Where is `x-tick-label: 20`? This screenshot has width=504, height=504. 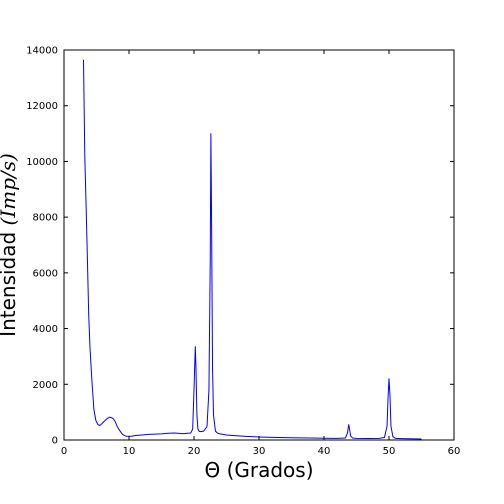
x-tick-label: 20 is located at coordinates (194, 451).